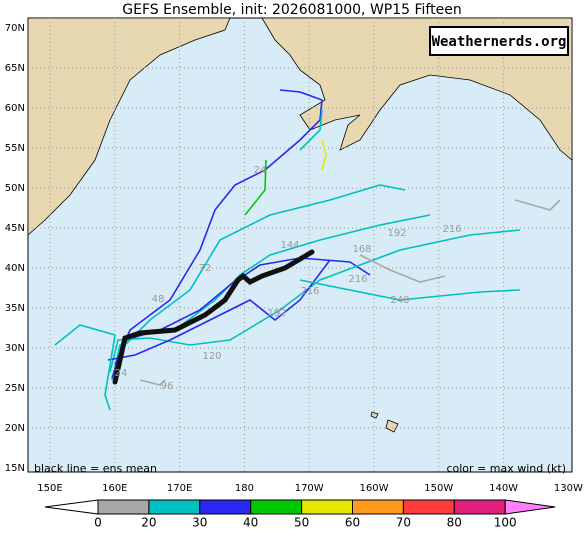 This screenshot has height=535, width=585. What do you see at coordinates (250, 523) in the screenshot?
I see `colorbar-label: 40` at bounding box center [250, 523].